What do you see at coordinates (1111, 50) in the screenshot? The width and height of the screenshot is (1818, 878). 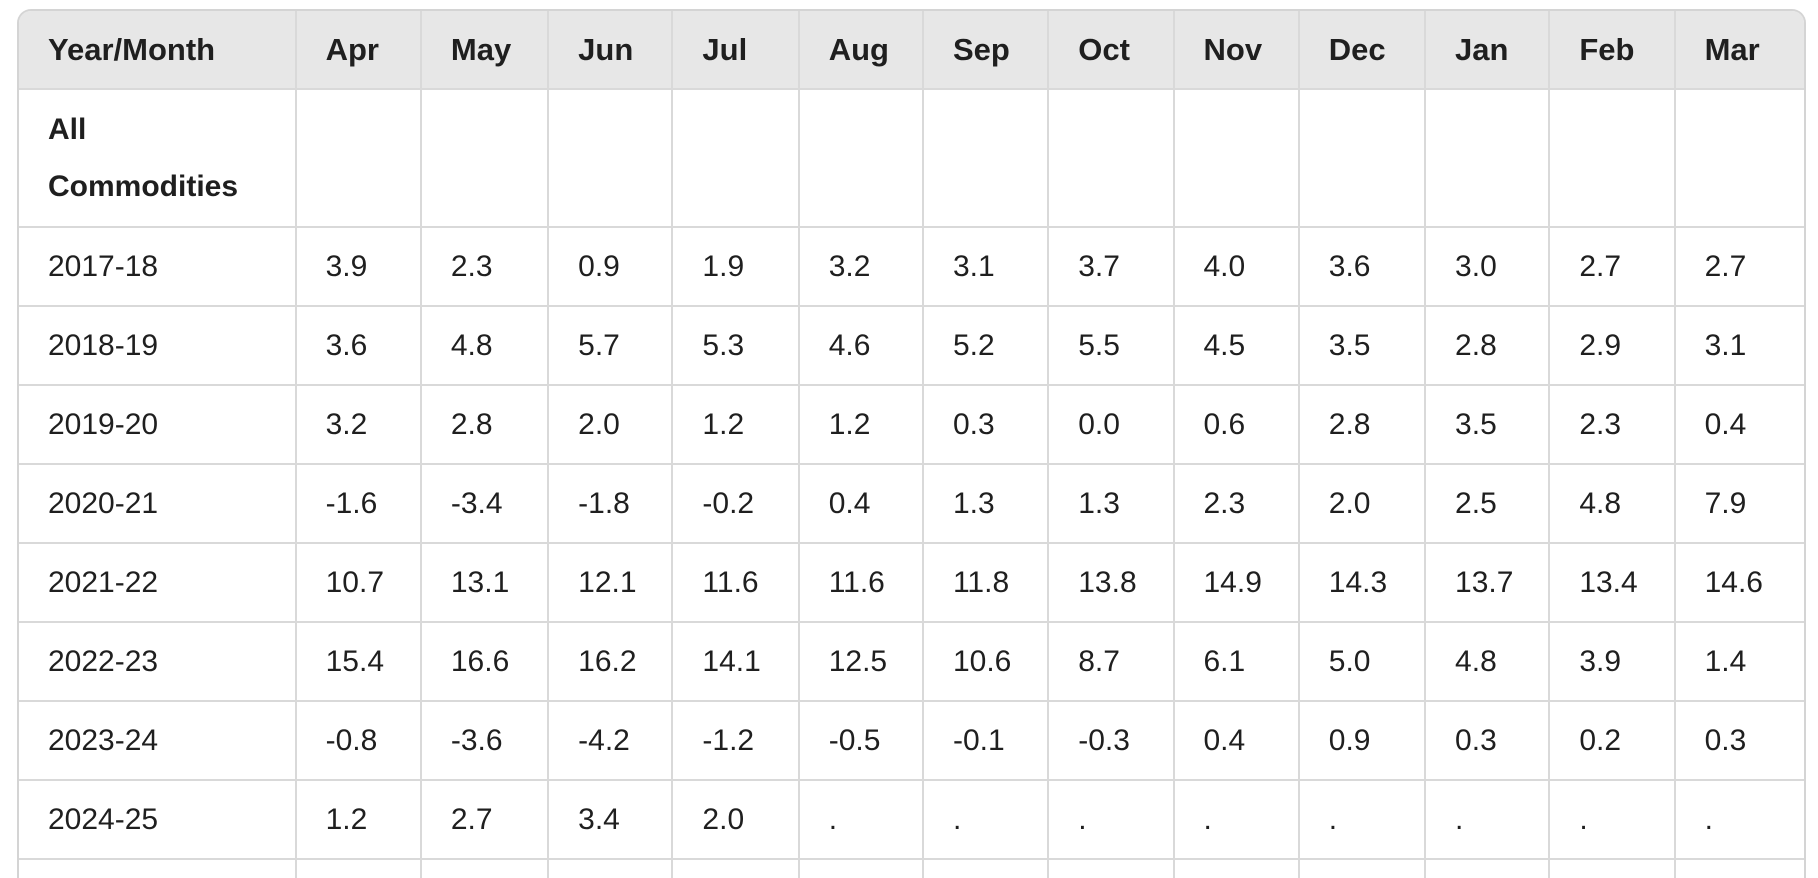 I see `column-header-oct: Oct` at bounding box center [1111, 50].